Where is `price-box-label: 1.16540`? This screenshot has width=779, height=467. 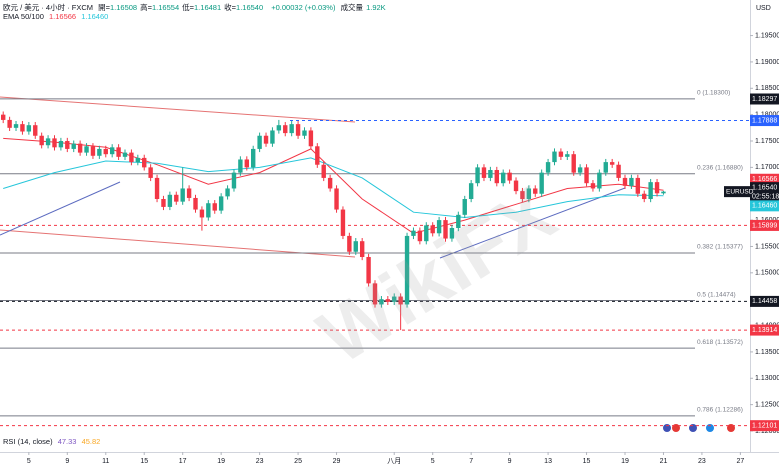
price-box-label: 1.16540 is located at coordinates (764, 187).